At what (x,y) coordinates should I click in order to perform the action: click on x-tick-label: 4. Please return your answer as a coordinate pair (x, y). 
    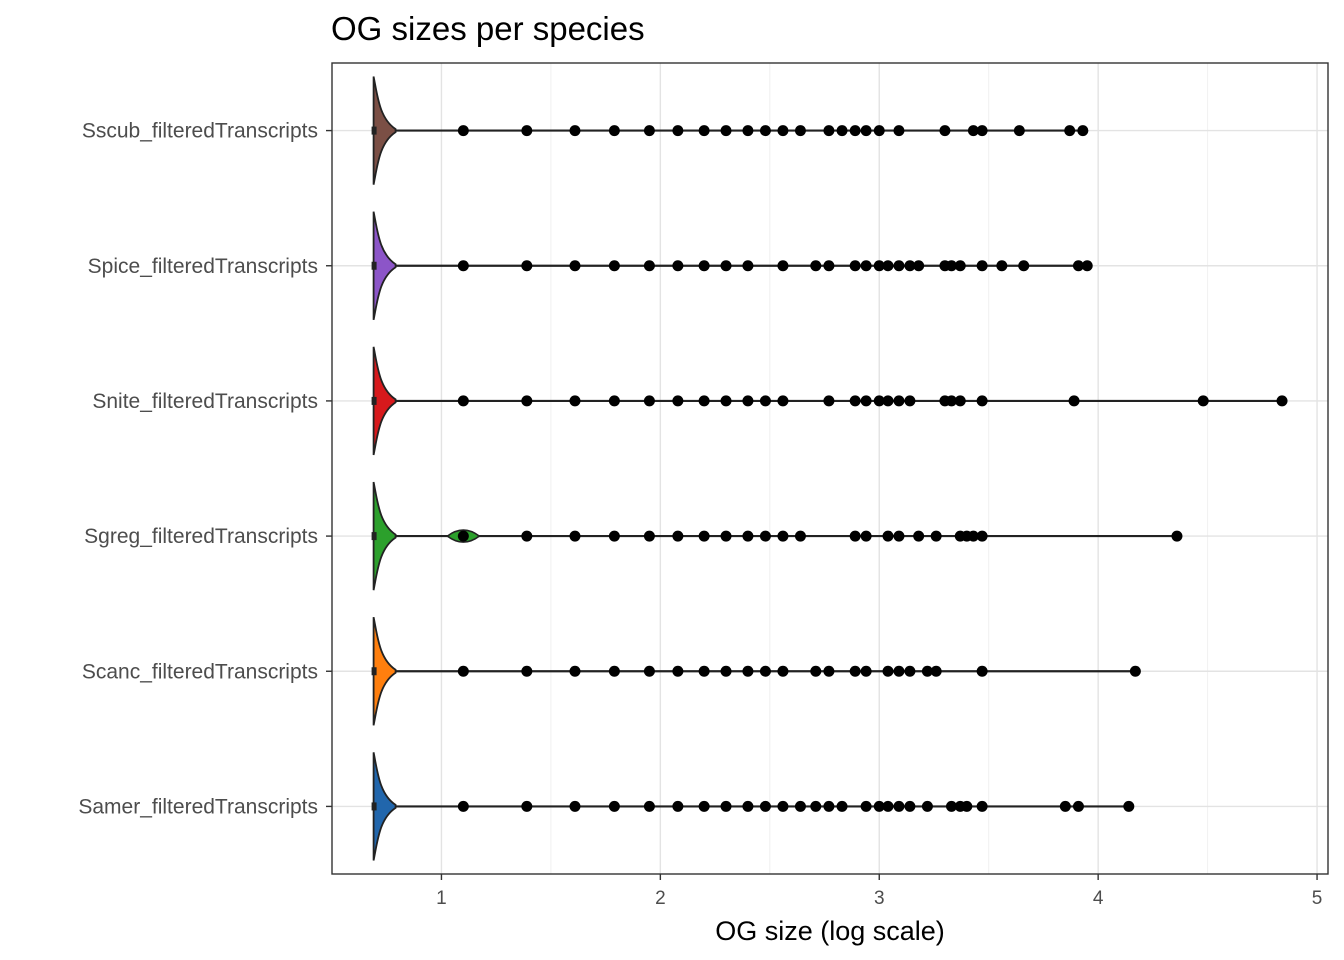
    Looking at the image, I should click on (1098, 898).